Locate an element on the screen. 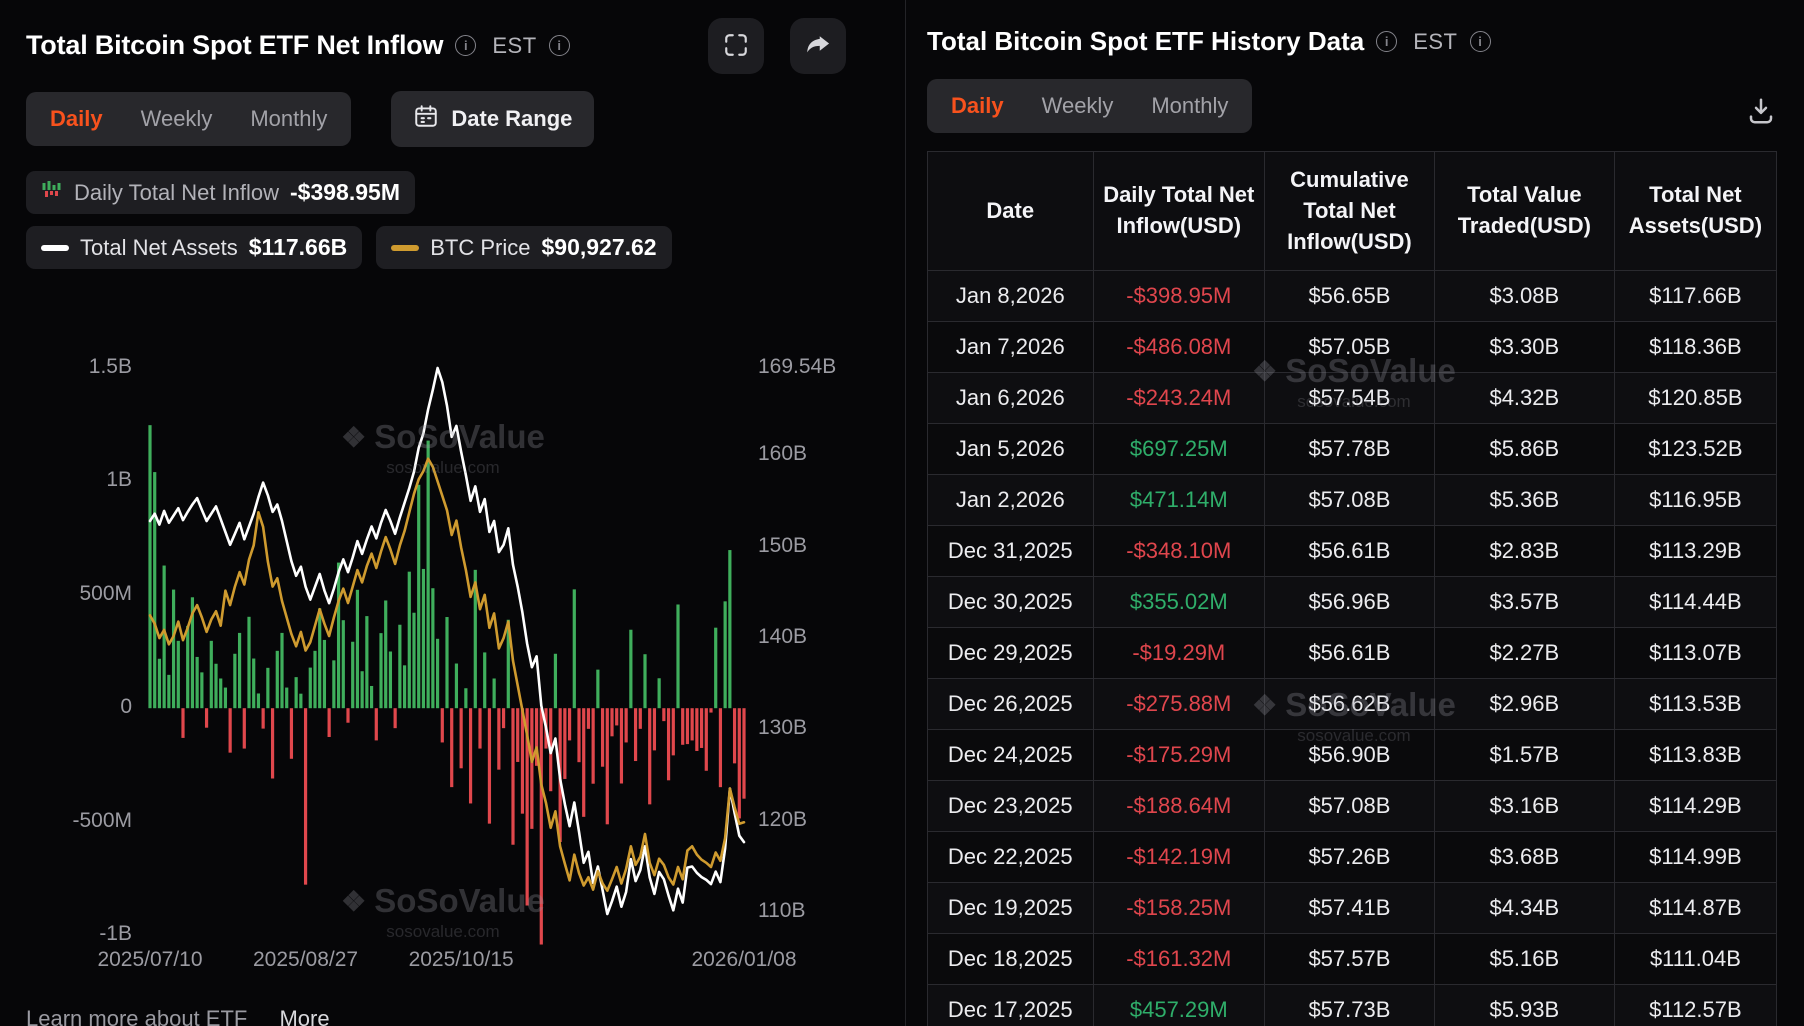  assets-cell: $113.53B is located at coordinates (1695, 704).